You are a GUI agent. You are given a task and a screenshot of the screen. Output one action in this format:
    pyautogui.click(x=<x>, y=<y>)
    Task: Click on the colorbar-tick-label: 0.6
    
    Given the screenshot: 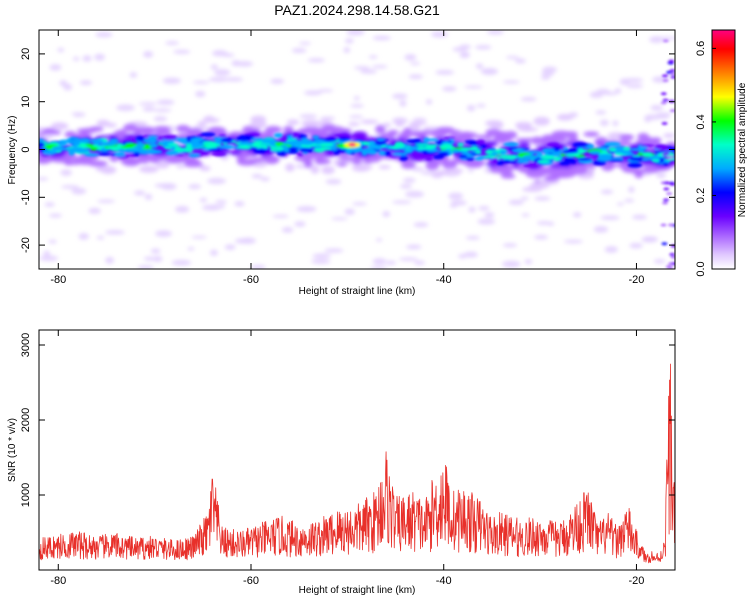 What is the action you would take?
    pyautogui.click(x=701, y=48)
    